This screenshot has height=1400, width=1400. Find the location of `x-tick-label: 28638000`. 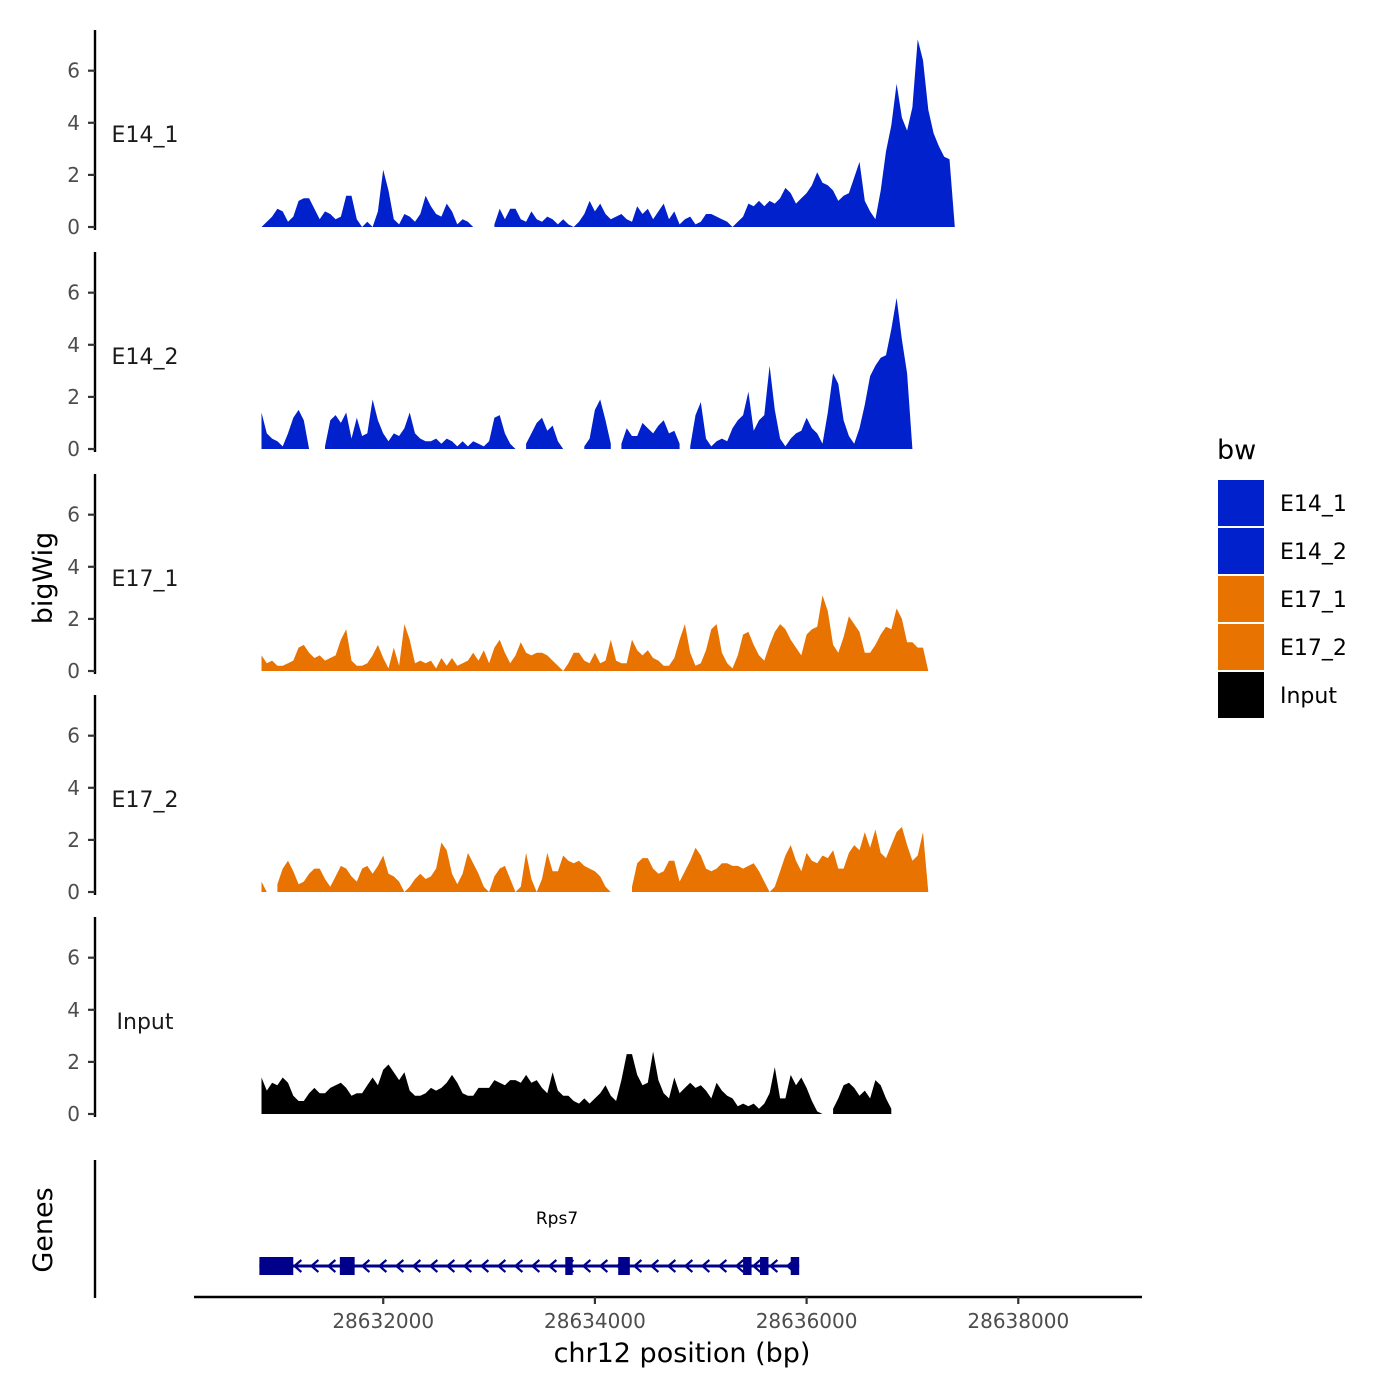

x-tick-label: 28638000 is located at coordinates (1018, 1321).